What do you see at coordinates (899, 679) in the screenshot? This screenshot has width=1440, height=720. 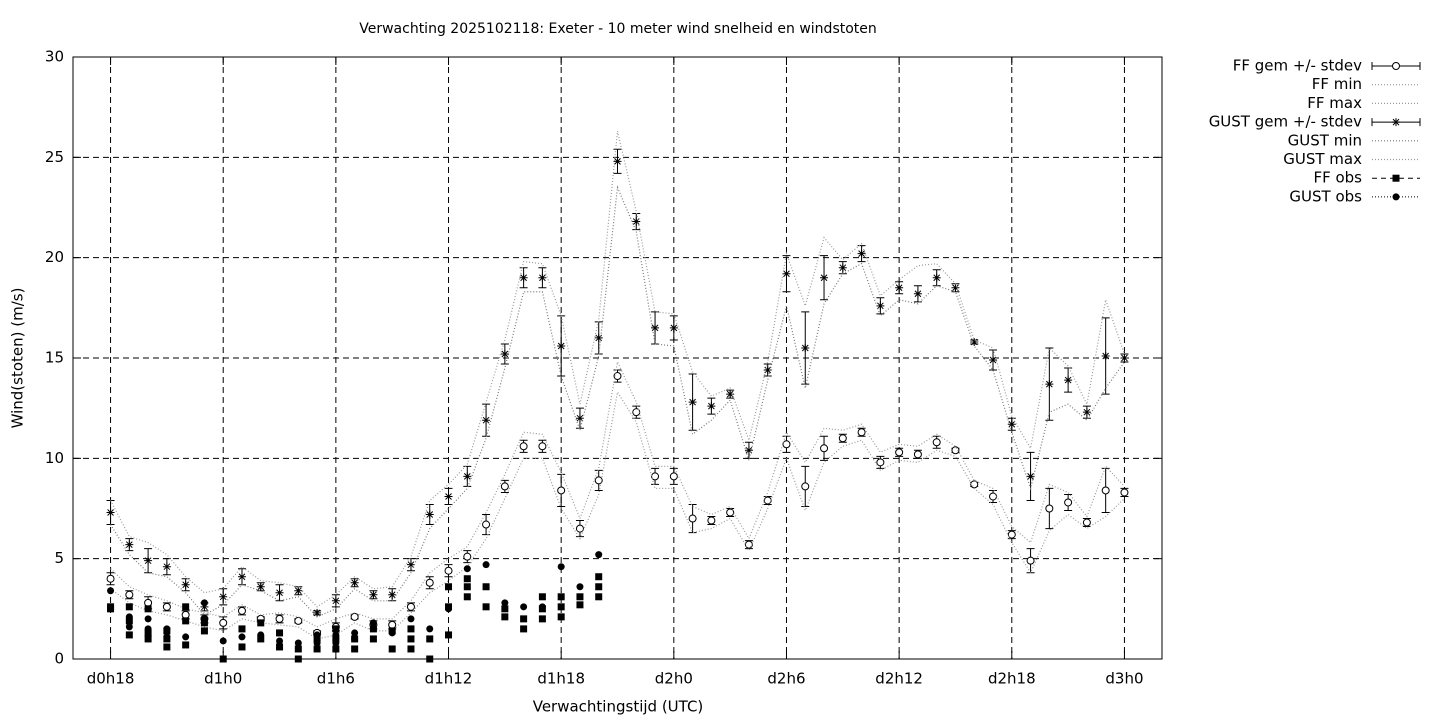 I see `x-tick-label: d2h12` at bounding box center [899, 679].